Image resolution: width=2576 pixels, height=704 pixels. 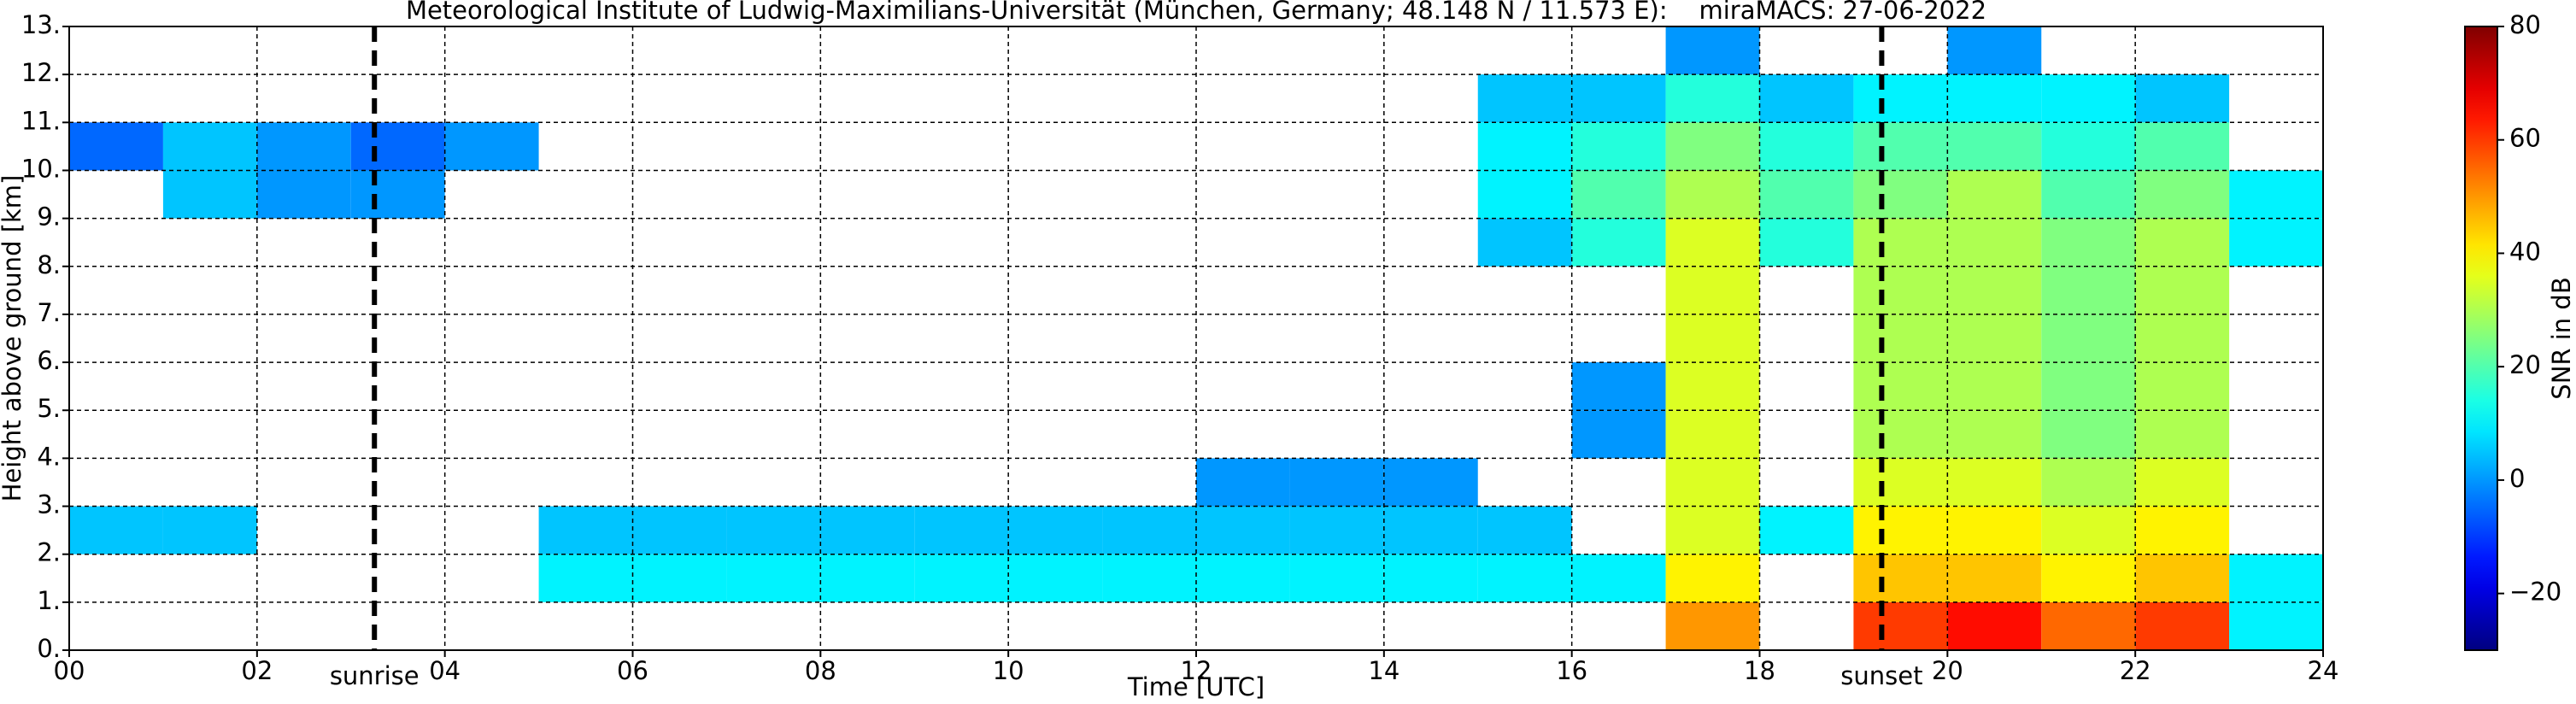 I want to click on x-tick-label: 04, so click(x=445, y=670).